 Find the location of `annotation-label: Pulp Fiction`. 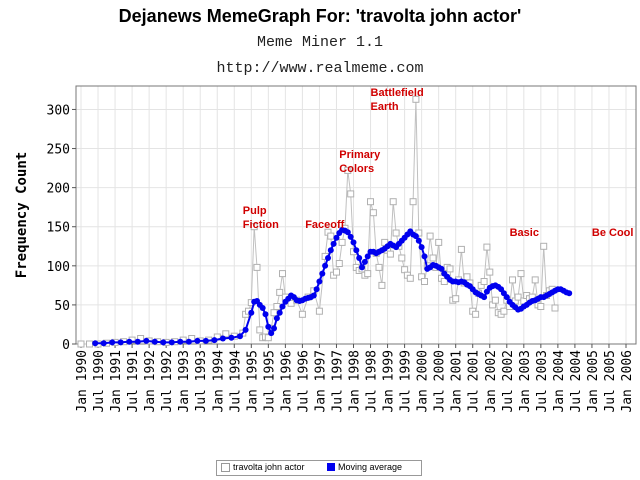

annotation-label: Pulp Fiction is located at coordinates (261, 218).